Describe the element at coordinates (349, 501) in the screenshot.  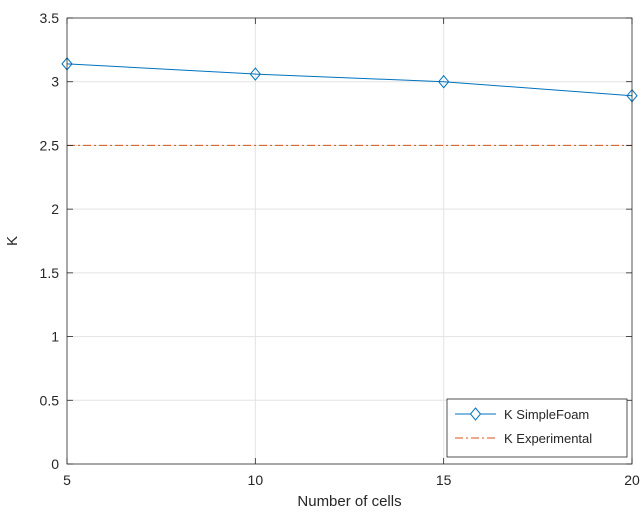
I see `x-axis-label: Number of cells` at that location.